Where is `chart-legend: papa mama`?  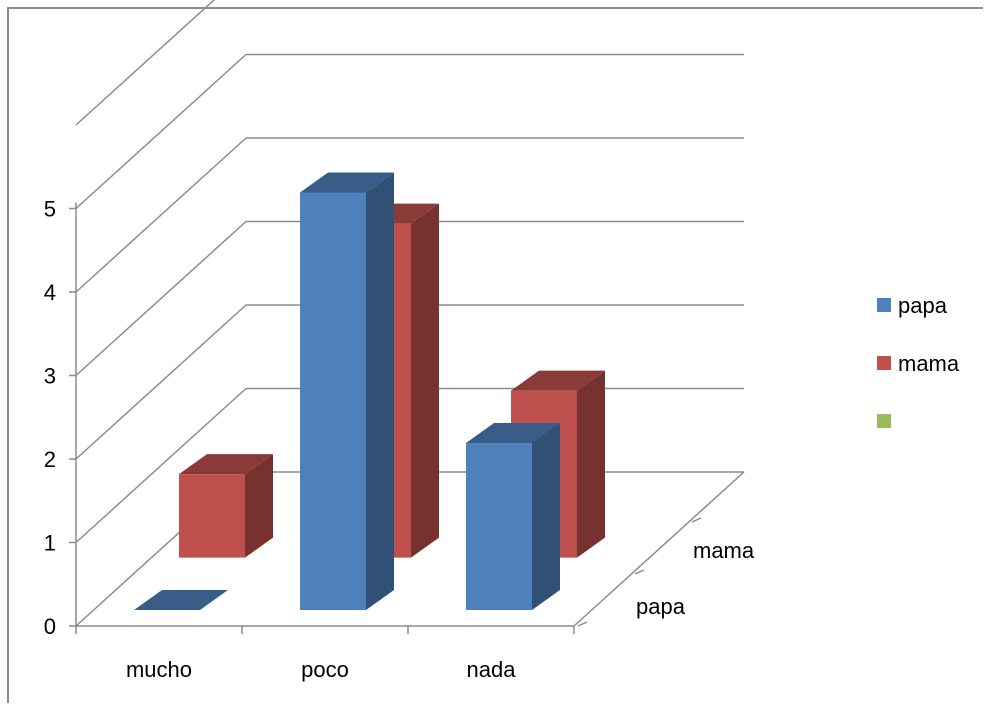
chart-legend: papa mama is located at coordinates (918, 360).